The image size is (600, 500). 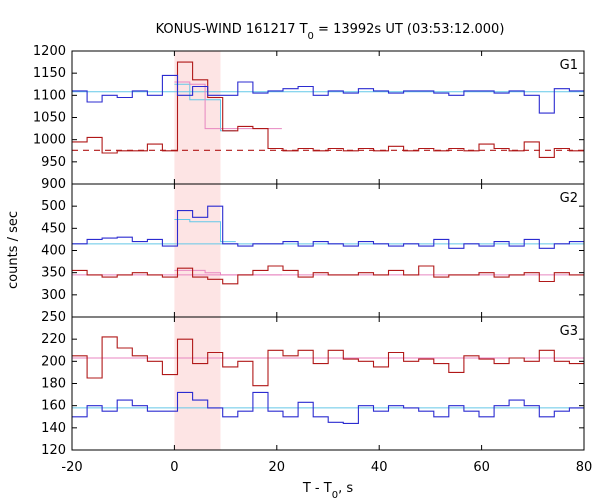 What do you see at coordinates (481, 467) in the screenshot?
I see `x-tick-label: 60` at bounding box center [481, 467].